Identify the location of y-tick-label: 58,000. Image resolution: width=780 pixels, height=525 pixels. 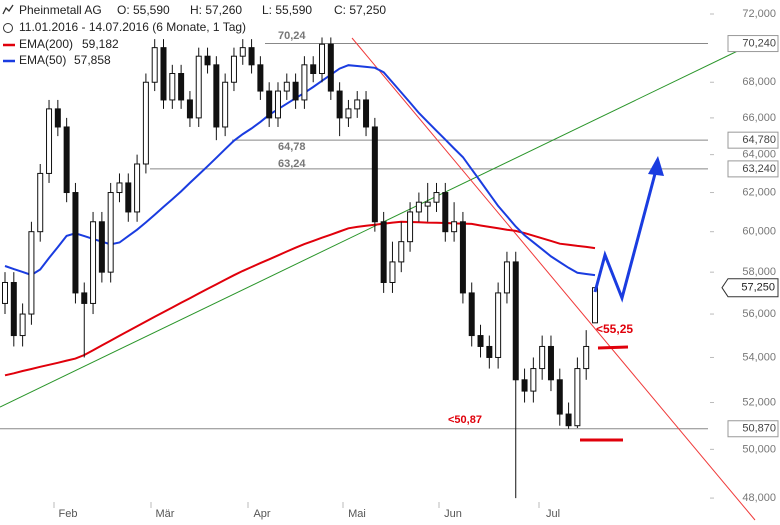
(759, 272).